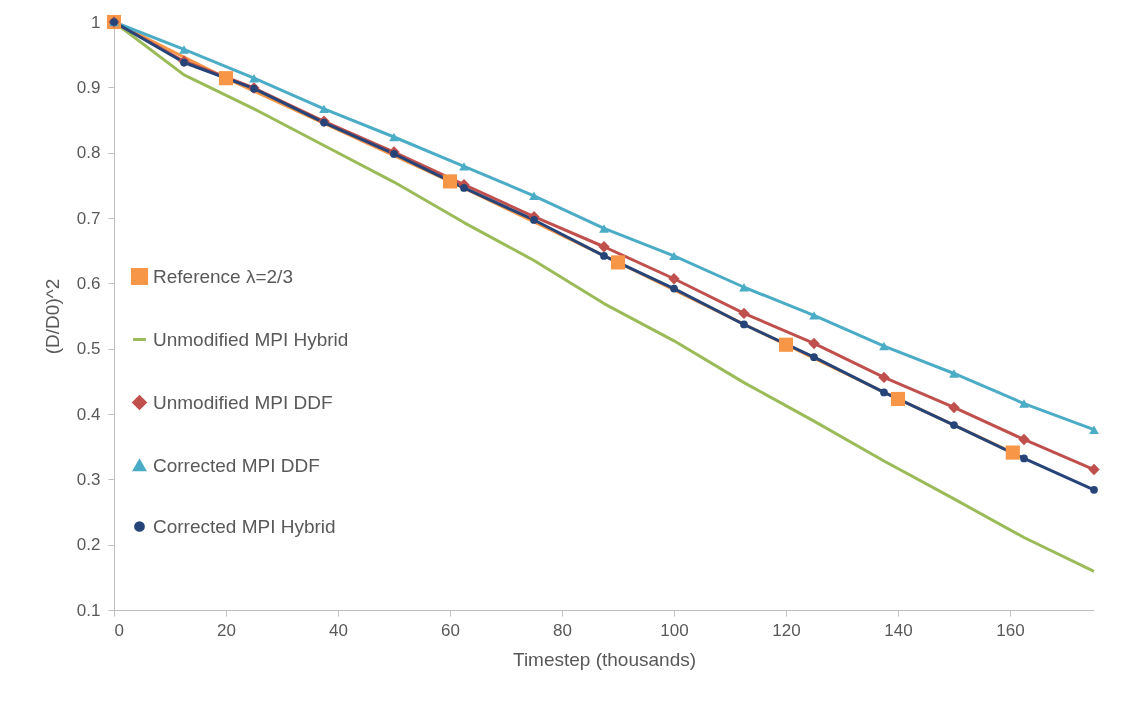 This screenshot has height=713, width=1141. I want to click on y-tick-label: 0.8, so click(88, 153).